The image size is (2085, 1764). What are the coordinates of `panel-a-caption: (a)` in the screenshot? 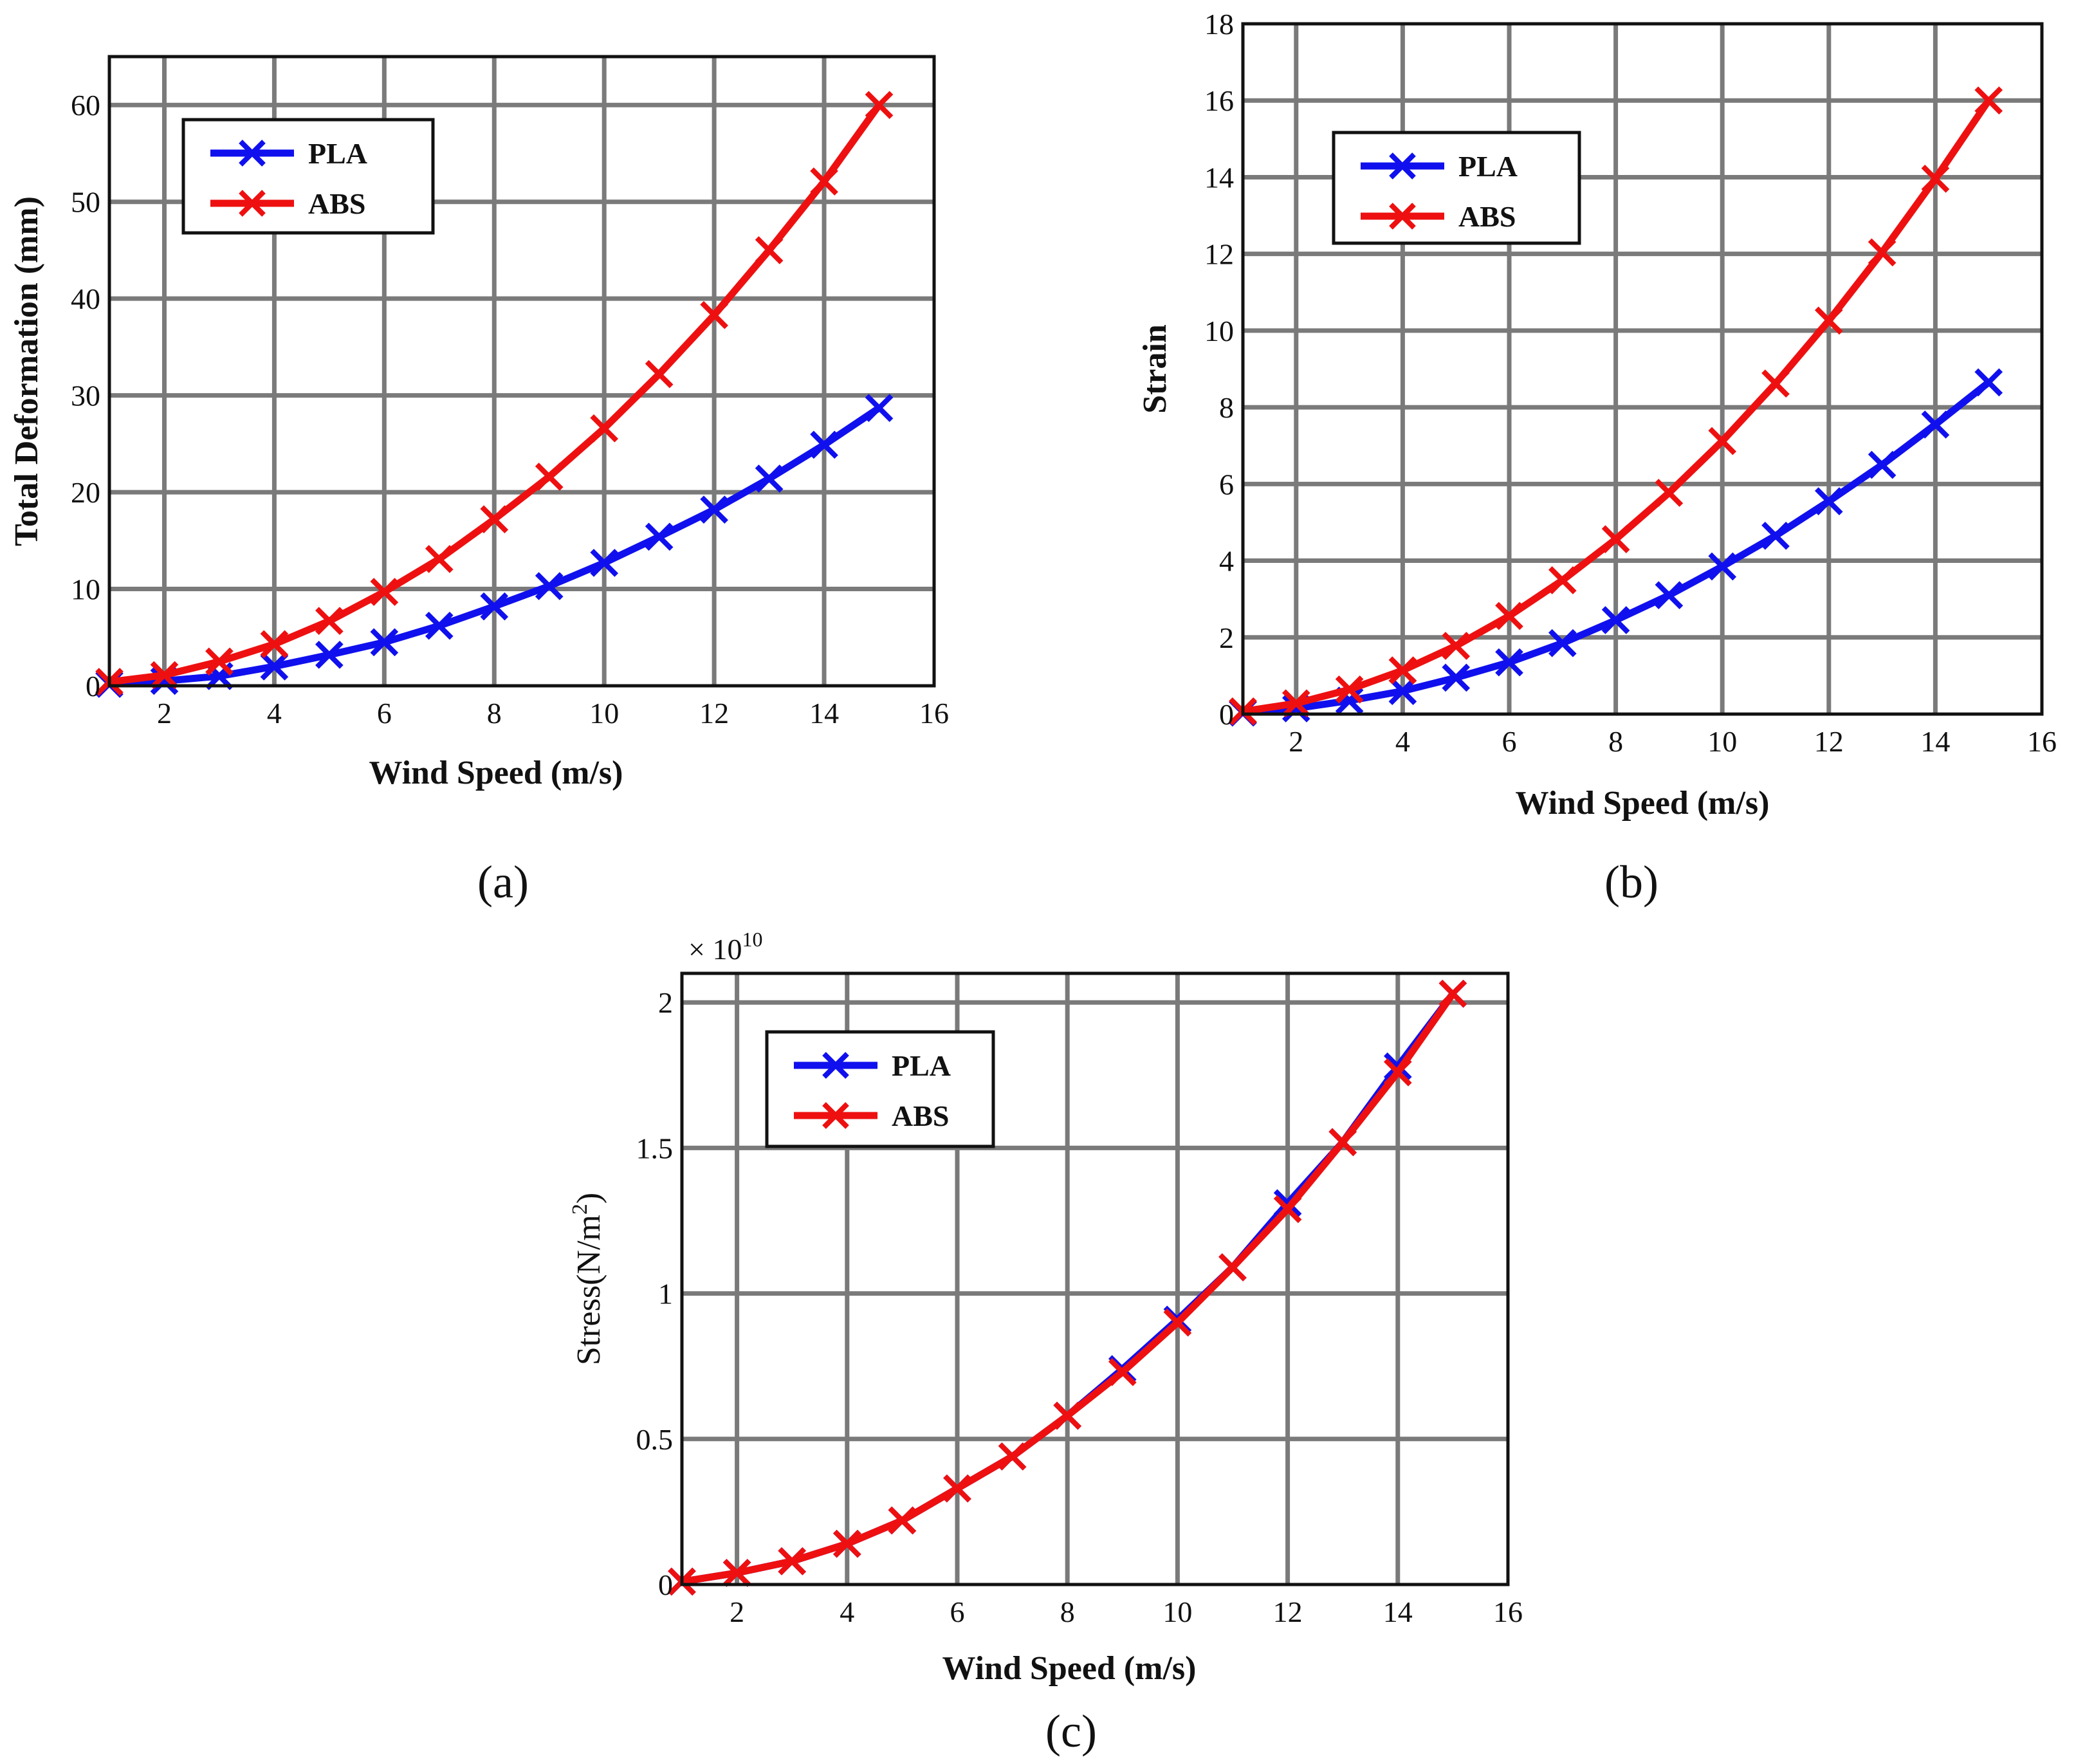 It's located at (503, 882).